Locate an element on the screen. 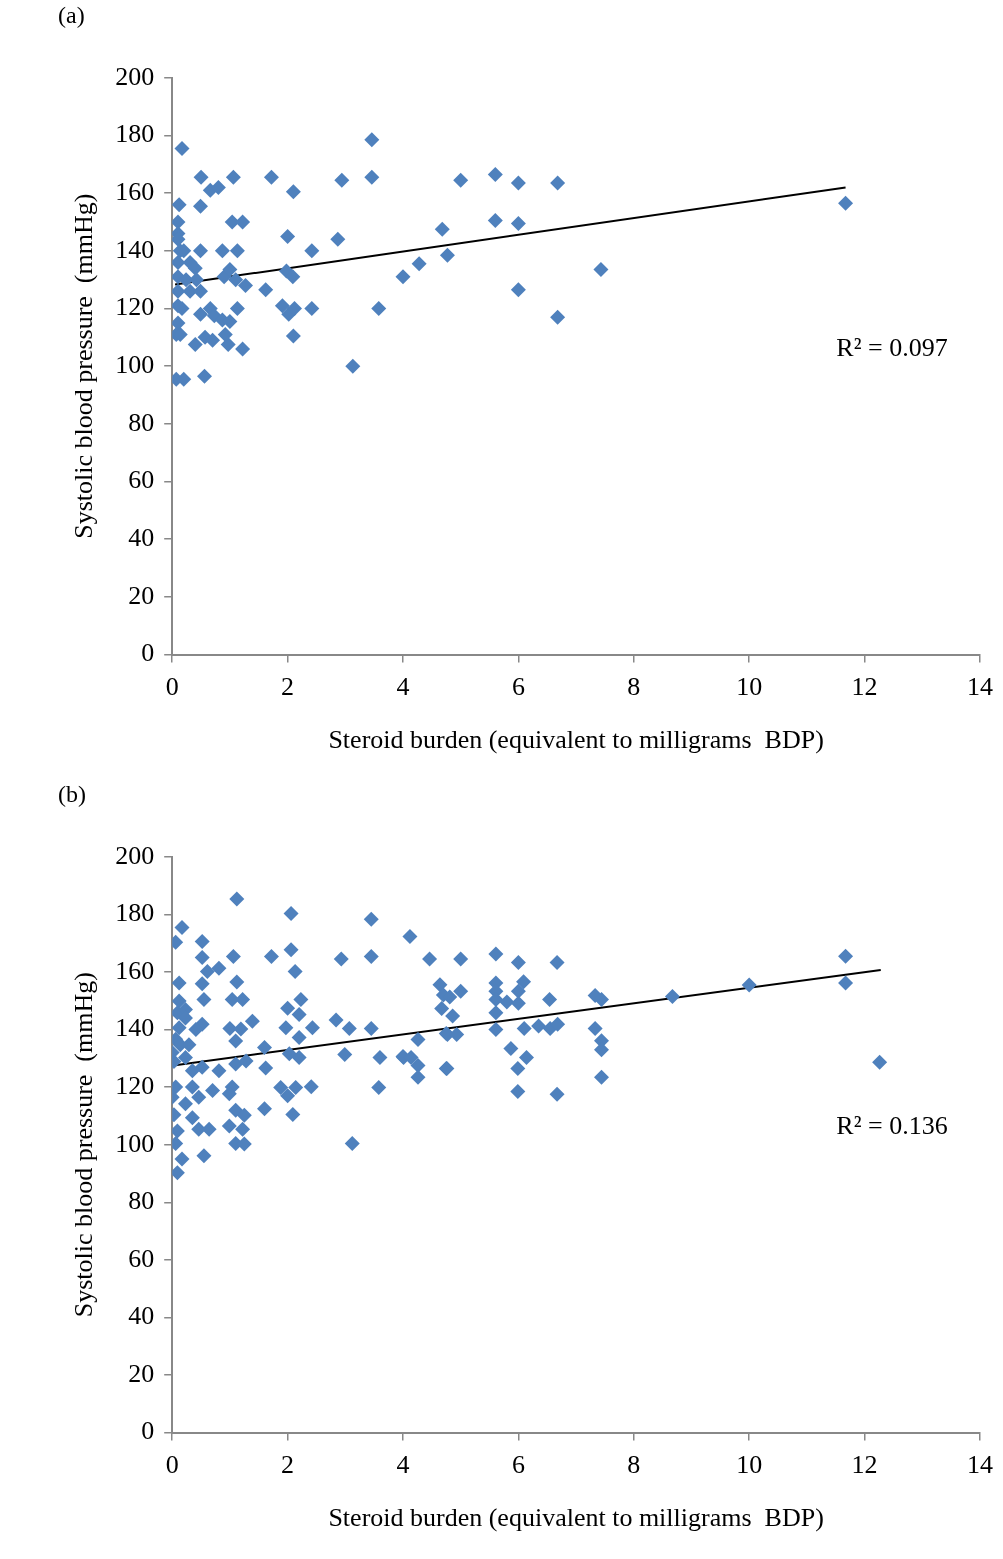 The width and height of the screenshot is (1003, 1559). annotation: R² = 0.097 is located at coordinates (892, 347).